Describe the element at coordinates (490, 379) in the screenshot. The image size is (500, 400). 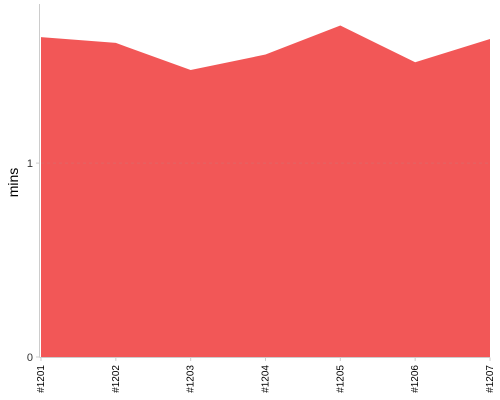
I see `x-tick-label-1207: #1207` at that location.